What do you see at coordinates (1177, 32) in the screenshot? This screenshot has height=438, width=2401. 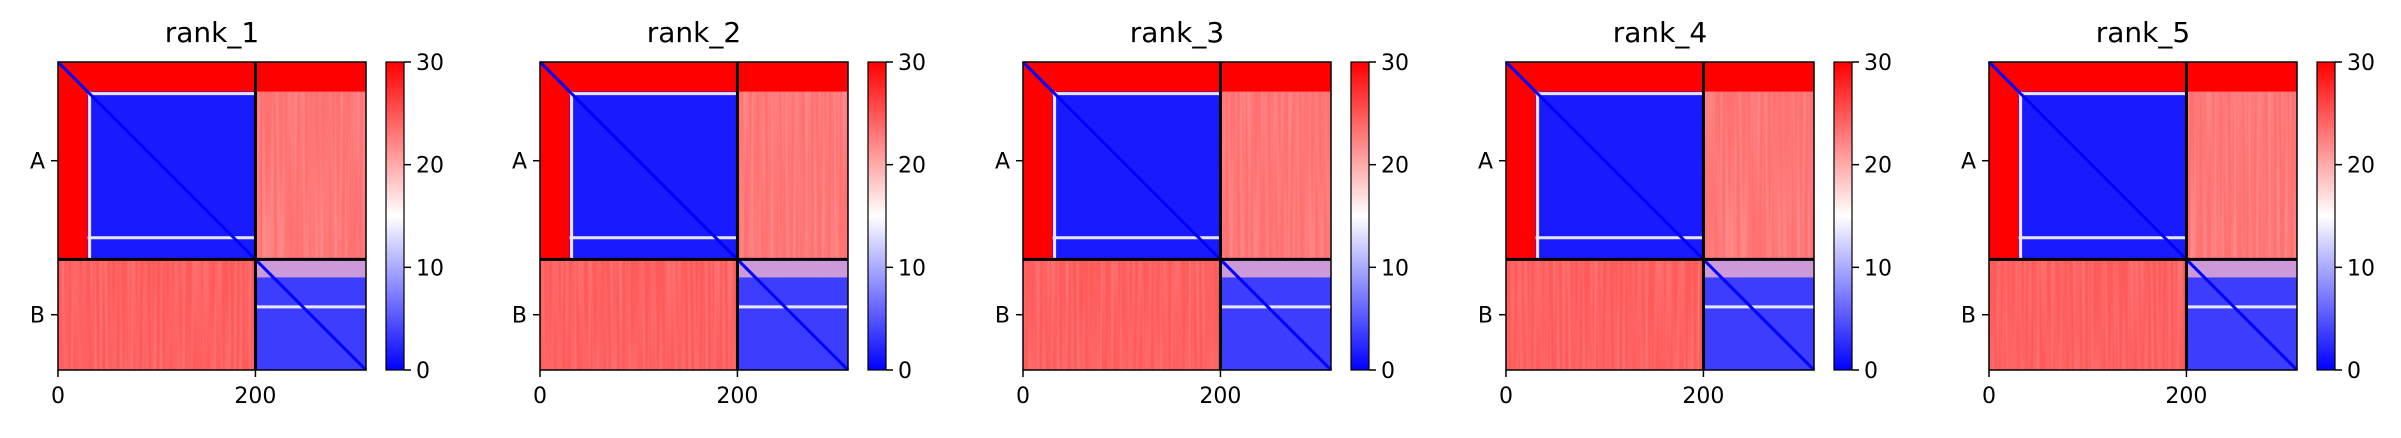 I see `panel-title: rank_3` at bounding box center [1177, 32].